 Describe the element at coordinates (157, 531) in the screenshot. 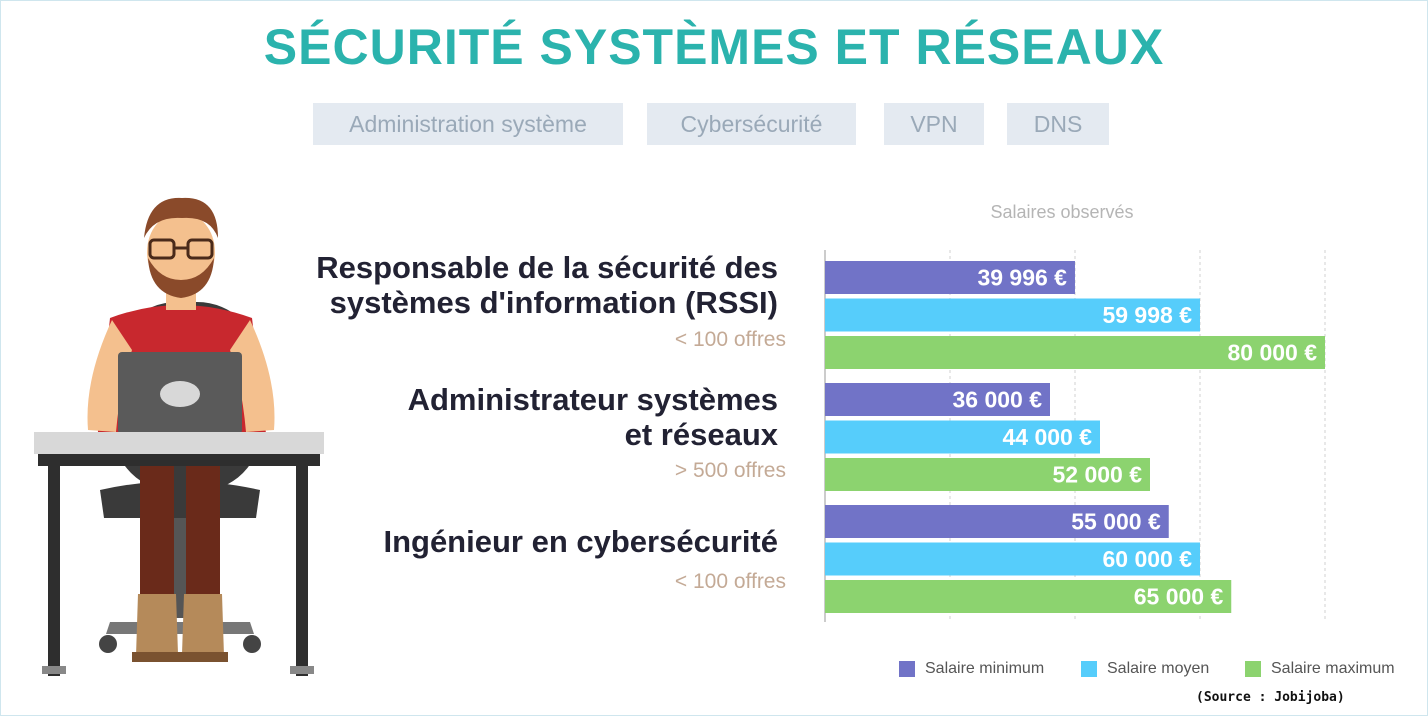

I see `left-leg-shape` at that location.